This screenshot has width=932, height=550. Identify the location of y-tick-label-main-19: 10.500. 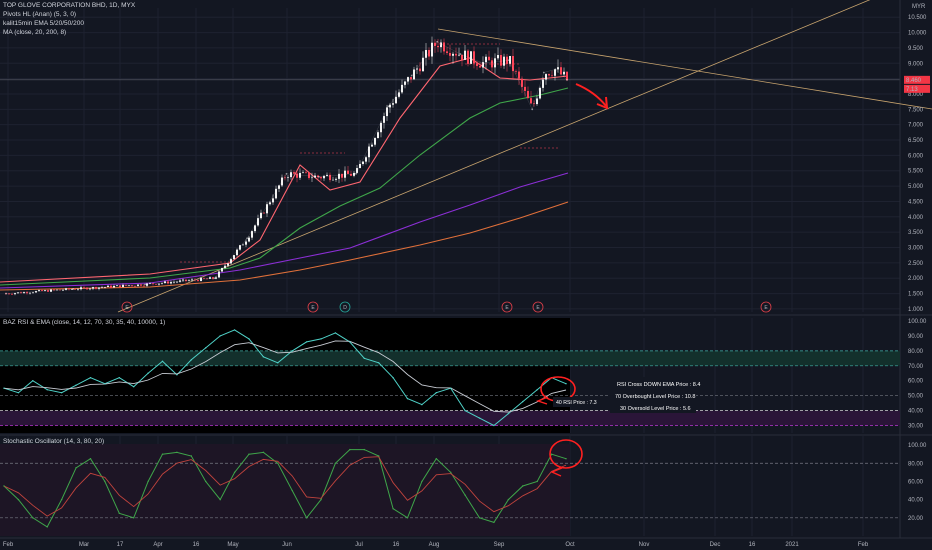
(917, 18).